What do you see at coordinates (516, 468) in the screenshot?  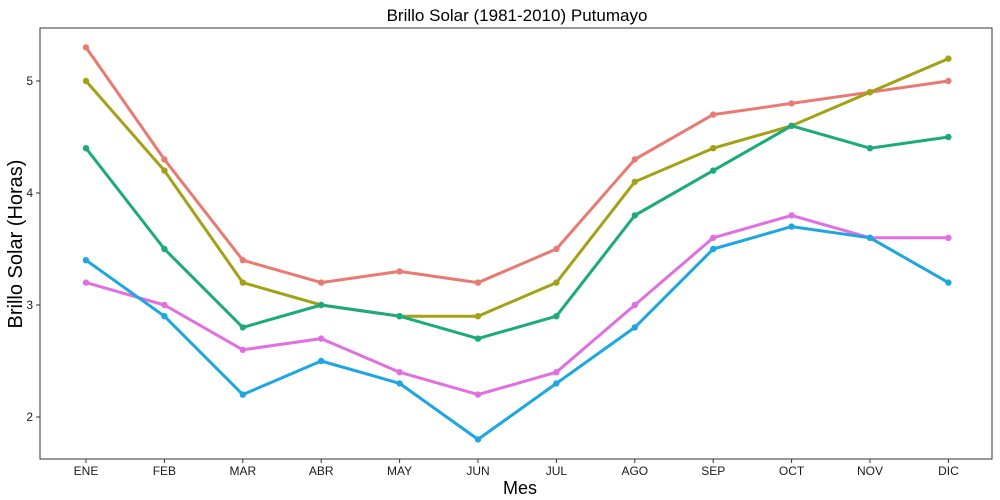 I see `x-axis: ENE FEB MAR ABR MAY JUN JUL AGO SEP OCT NOV DIC` at bounding box center [516, 468].